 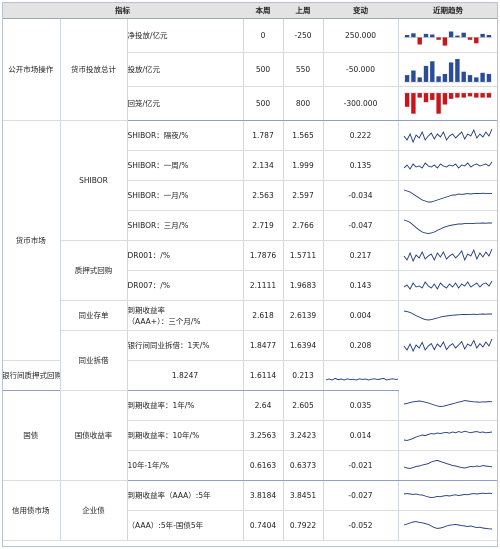 What do you see at coordinates (263, 135) in the screenshot?
I see `this-week-value: 1.787` at bounding box center [263, 135].